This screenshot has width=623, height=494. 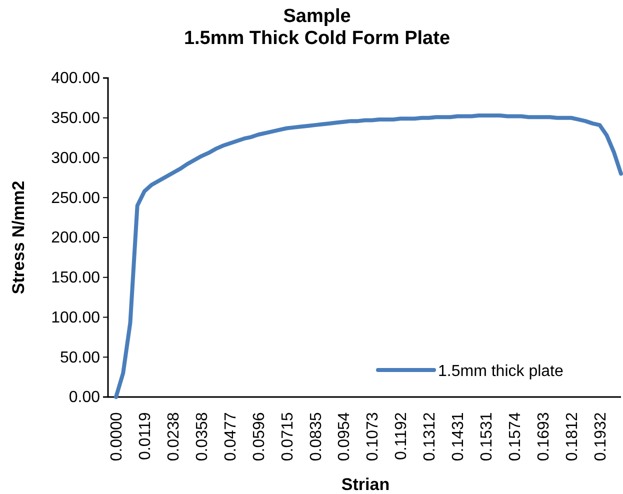 I want to click on y-tick-label: 200.00, so click(x=75, y=238).